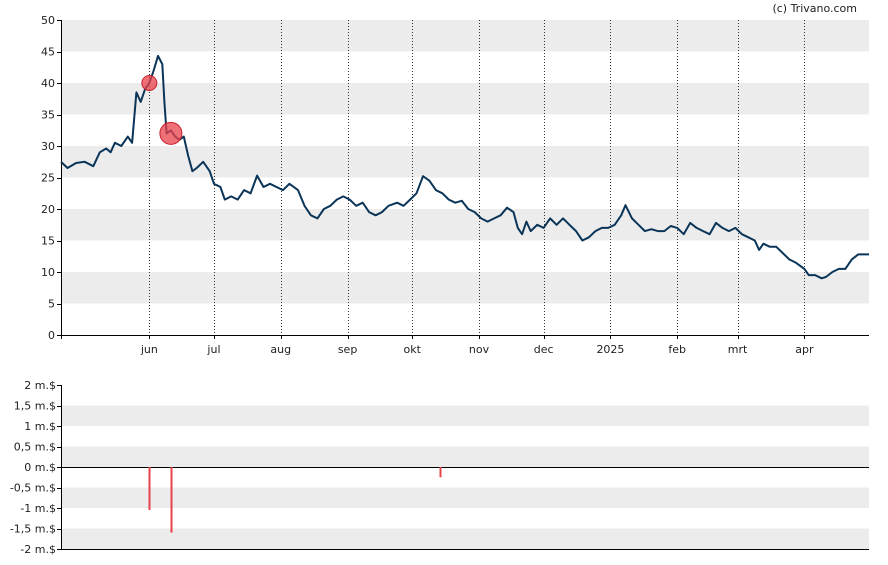 The width and height of the screenshot is (888, 565). I want to click on price-y-tick-label: 50, so click(48, 20).